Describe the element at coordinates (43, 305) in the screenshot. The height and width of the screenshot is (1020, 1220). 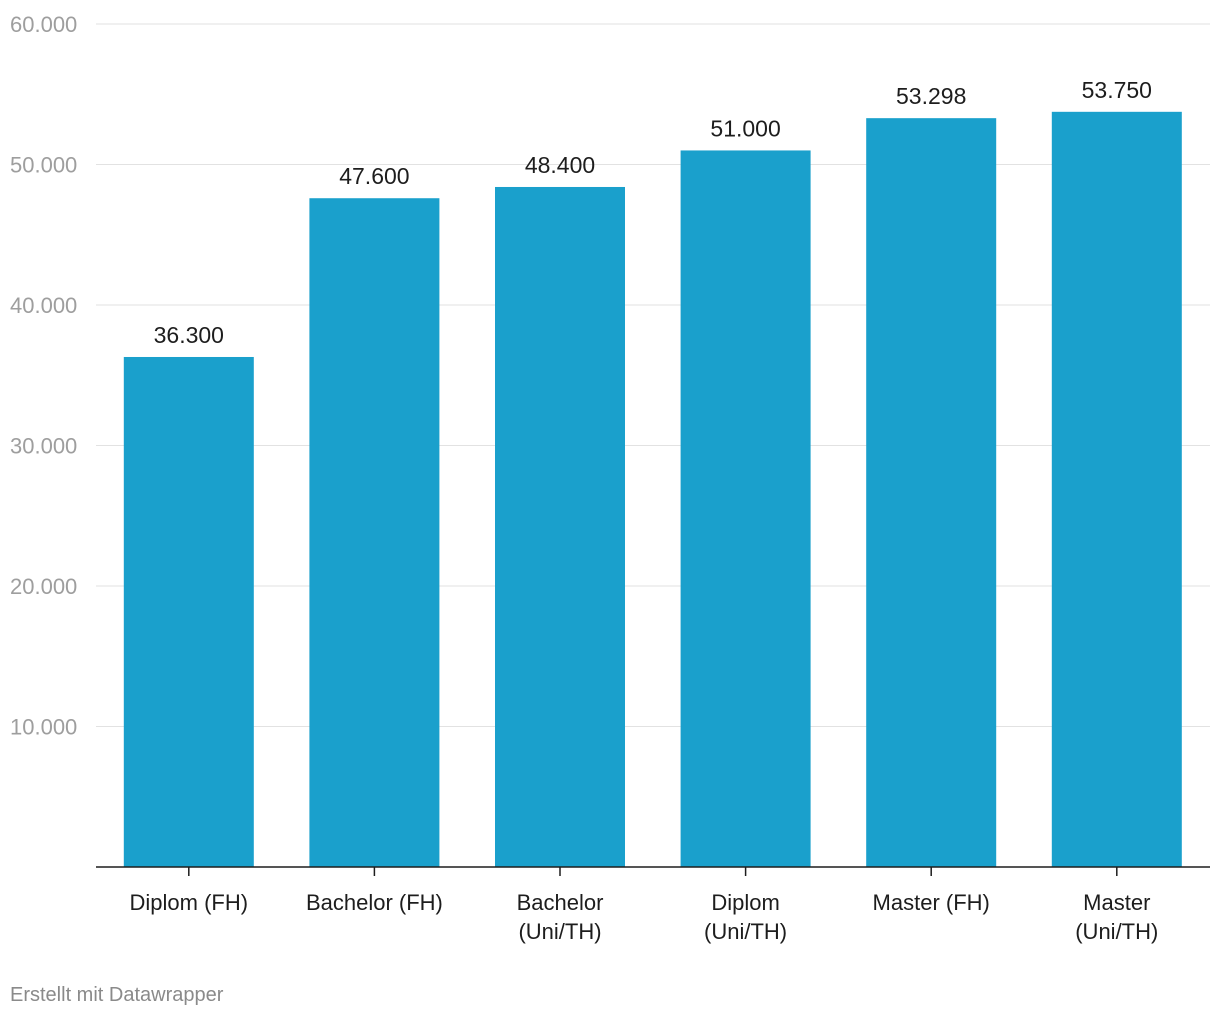
I see `y-tick-label: 40.000` at that location.